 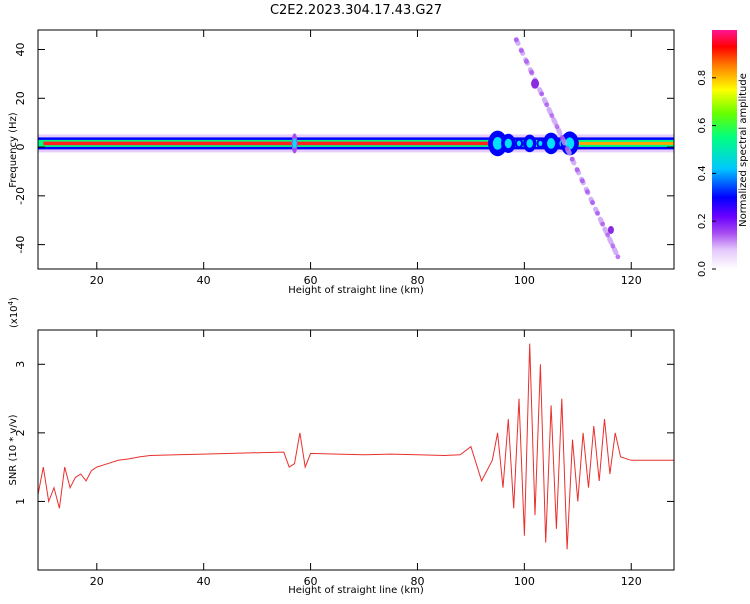 What do you see at coordinates (631, 280) in the screenshot?
I see `spectrogram-xtick-label: 120` at bounding box center [631, 280].